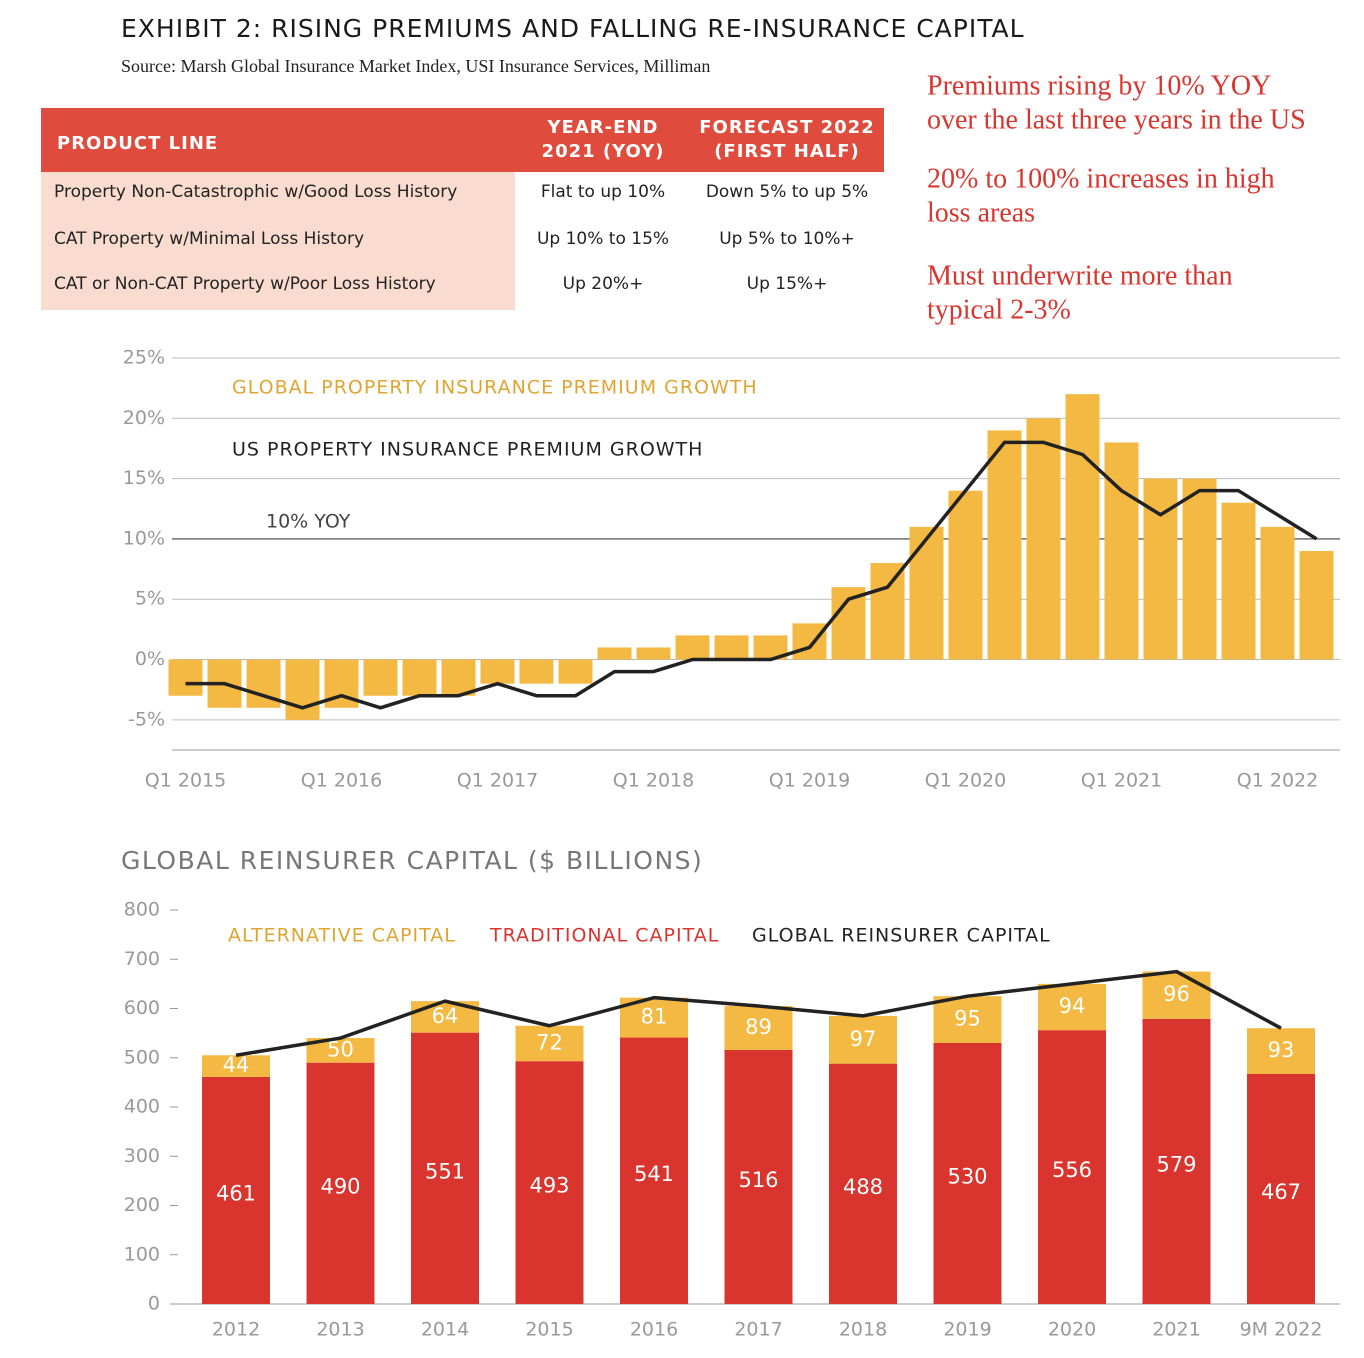 This screenshot has height=1358, width=1364. Describe the element at coordinates (999, 309) in the screenshot. I see `note: typical 2-3%` at that location.